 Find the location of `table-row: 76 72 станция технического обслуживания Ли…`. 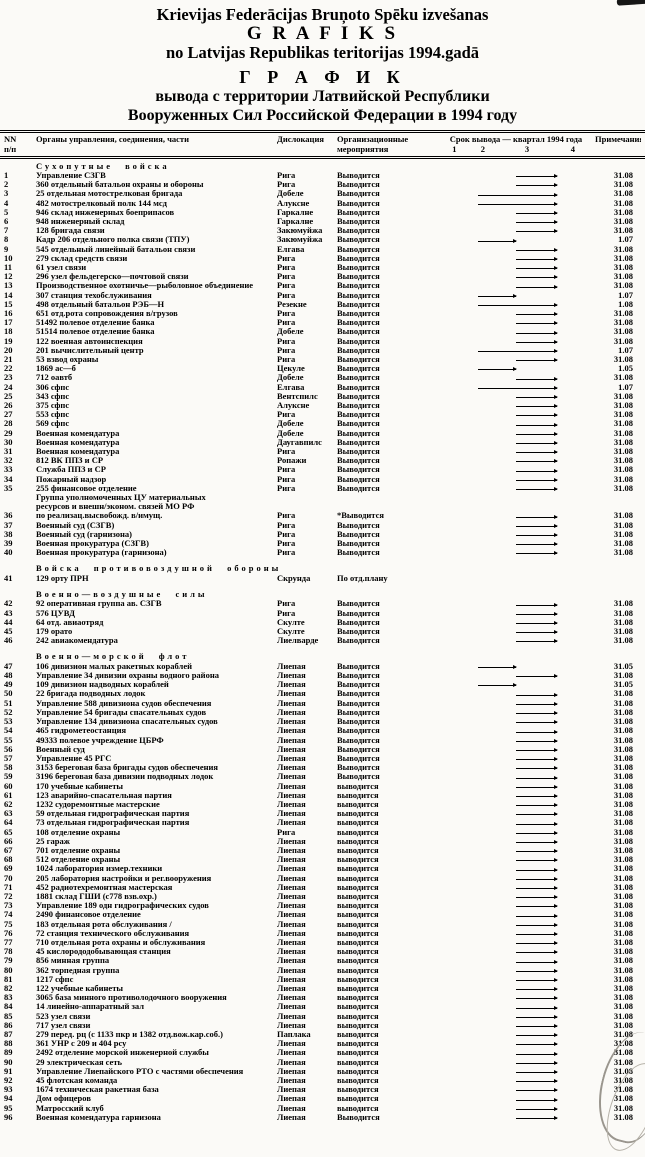

table-row: 76 72 станция технического обслуживания Ли… is located at coordinates (322, 932).